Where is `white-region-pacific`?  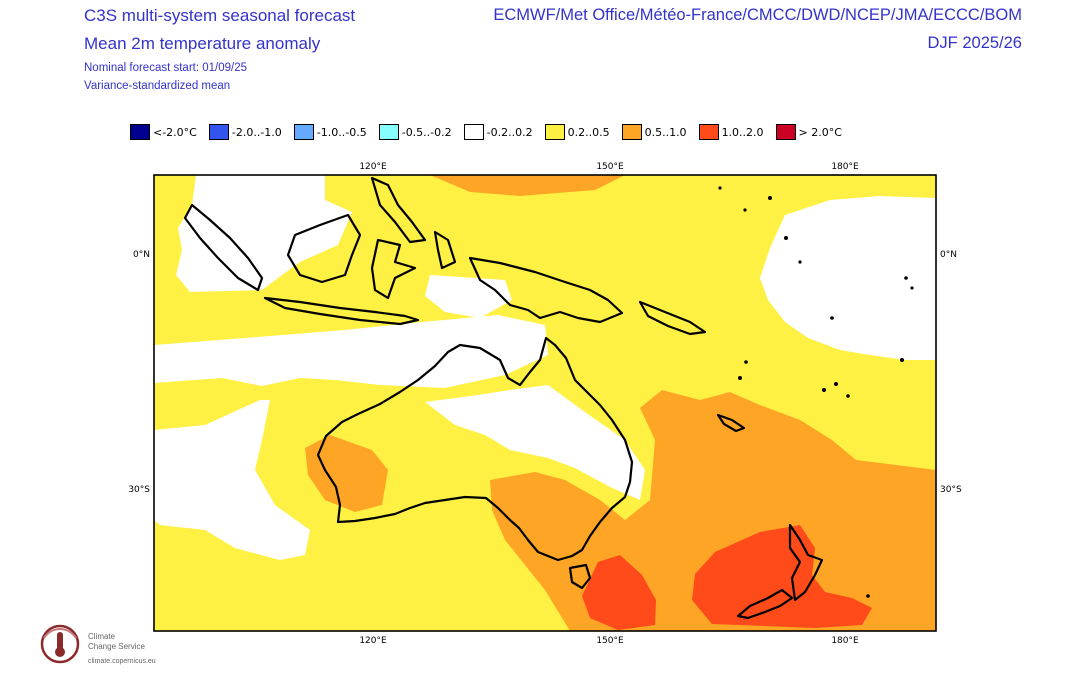 white-region-pacific is located at coordinates (848, 278).